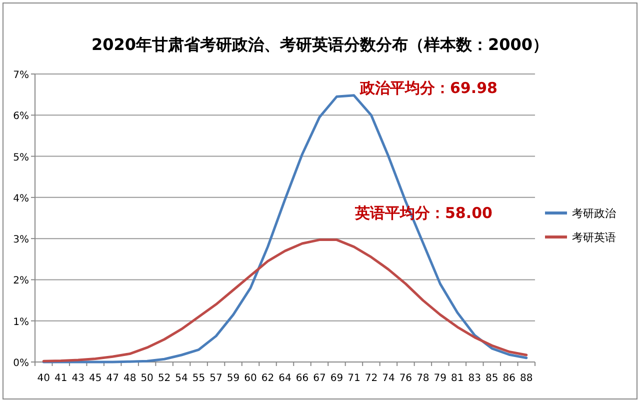 The width and height of the screenshot is (640, 402). Describe the element at coordinates (594, 213) in the screenshot. I see `legend-label: 考研政治` at that location.